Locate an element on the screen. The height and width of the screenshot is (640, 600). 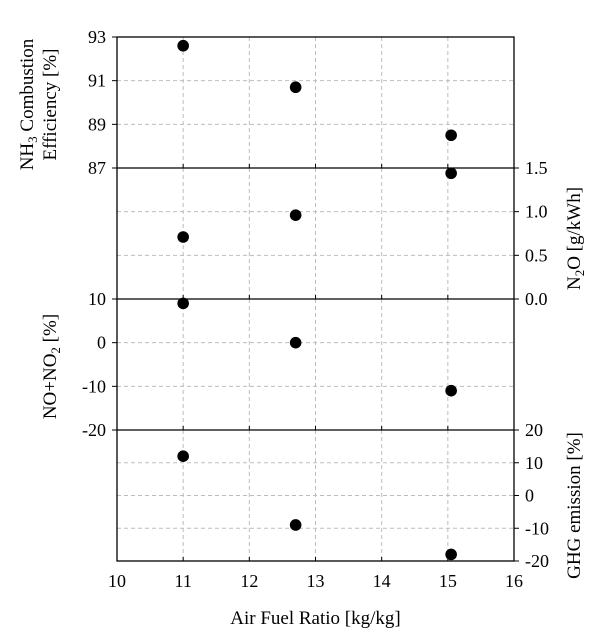
y-tick-label: 87 is located at coordinates (97, 168).